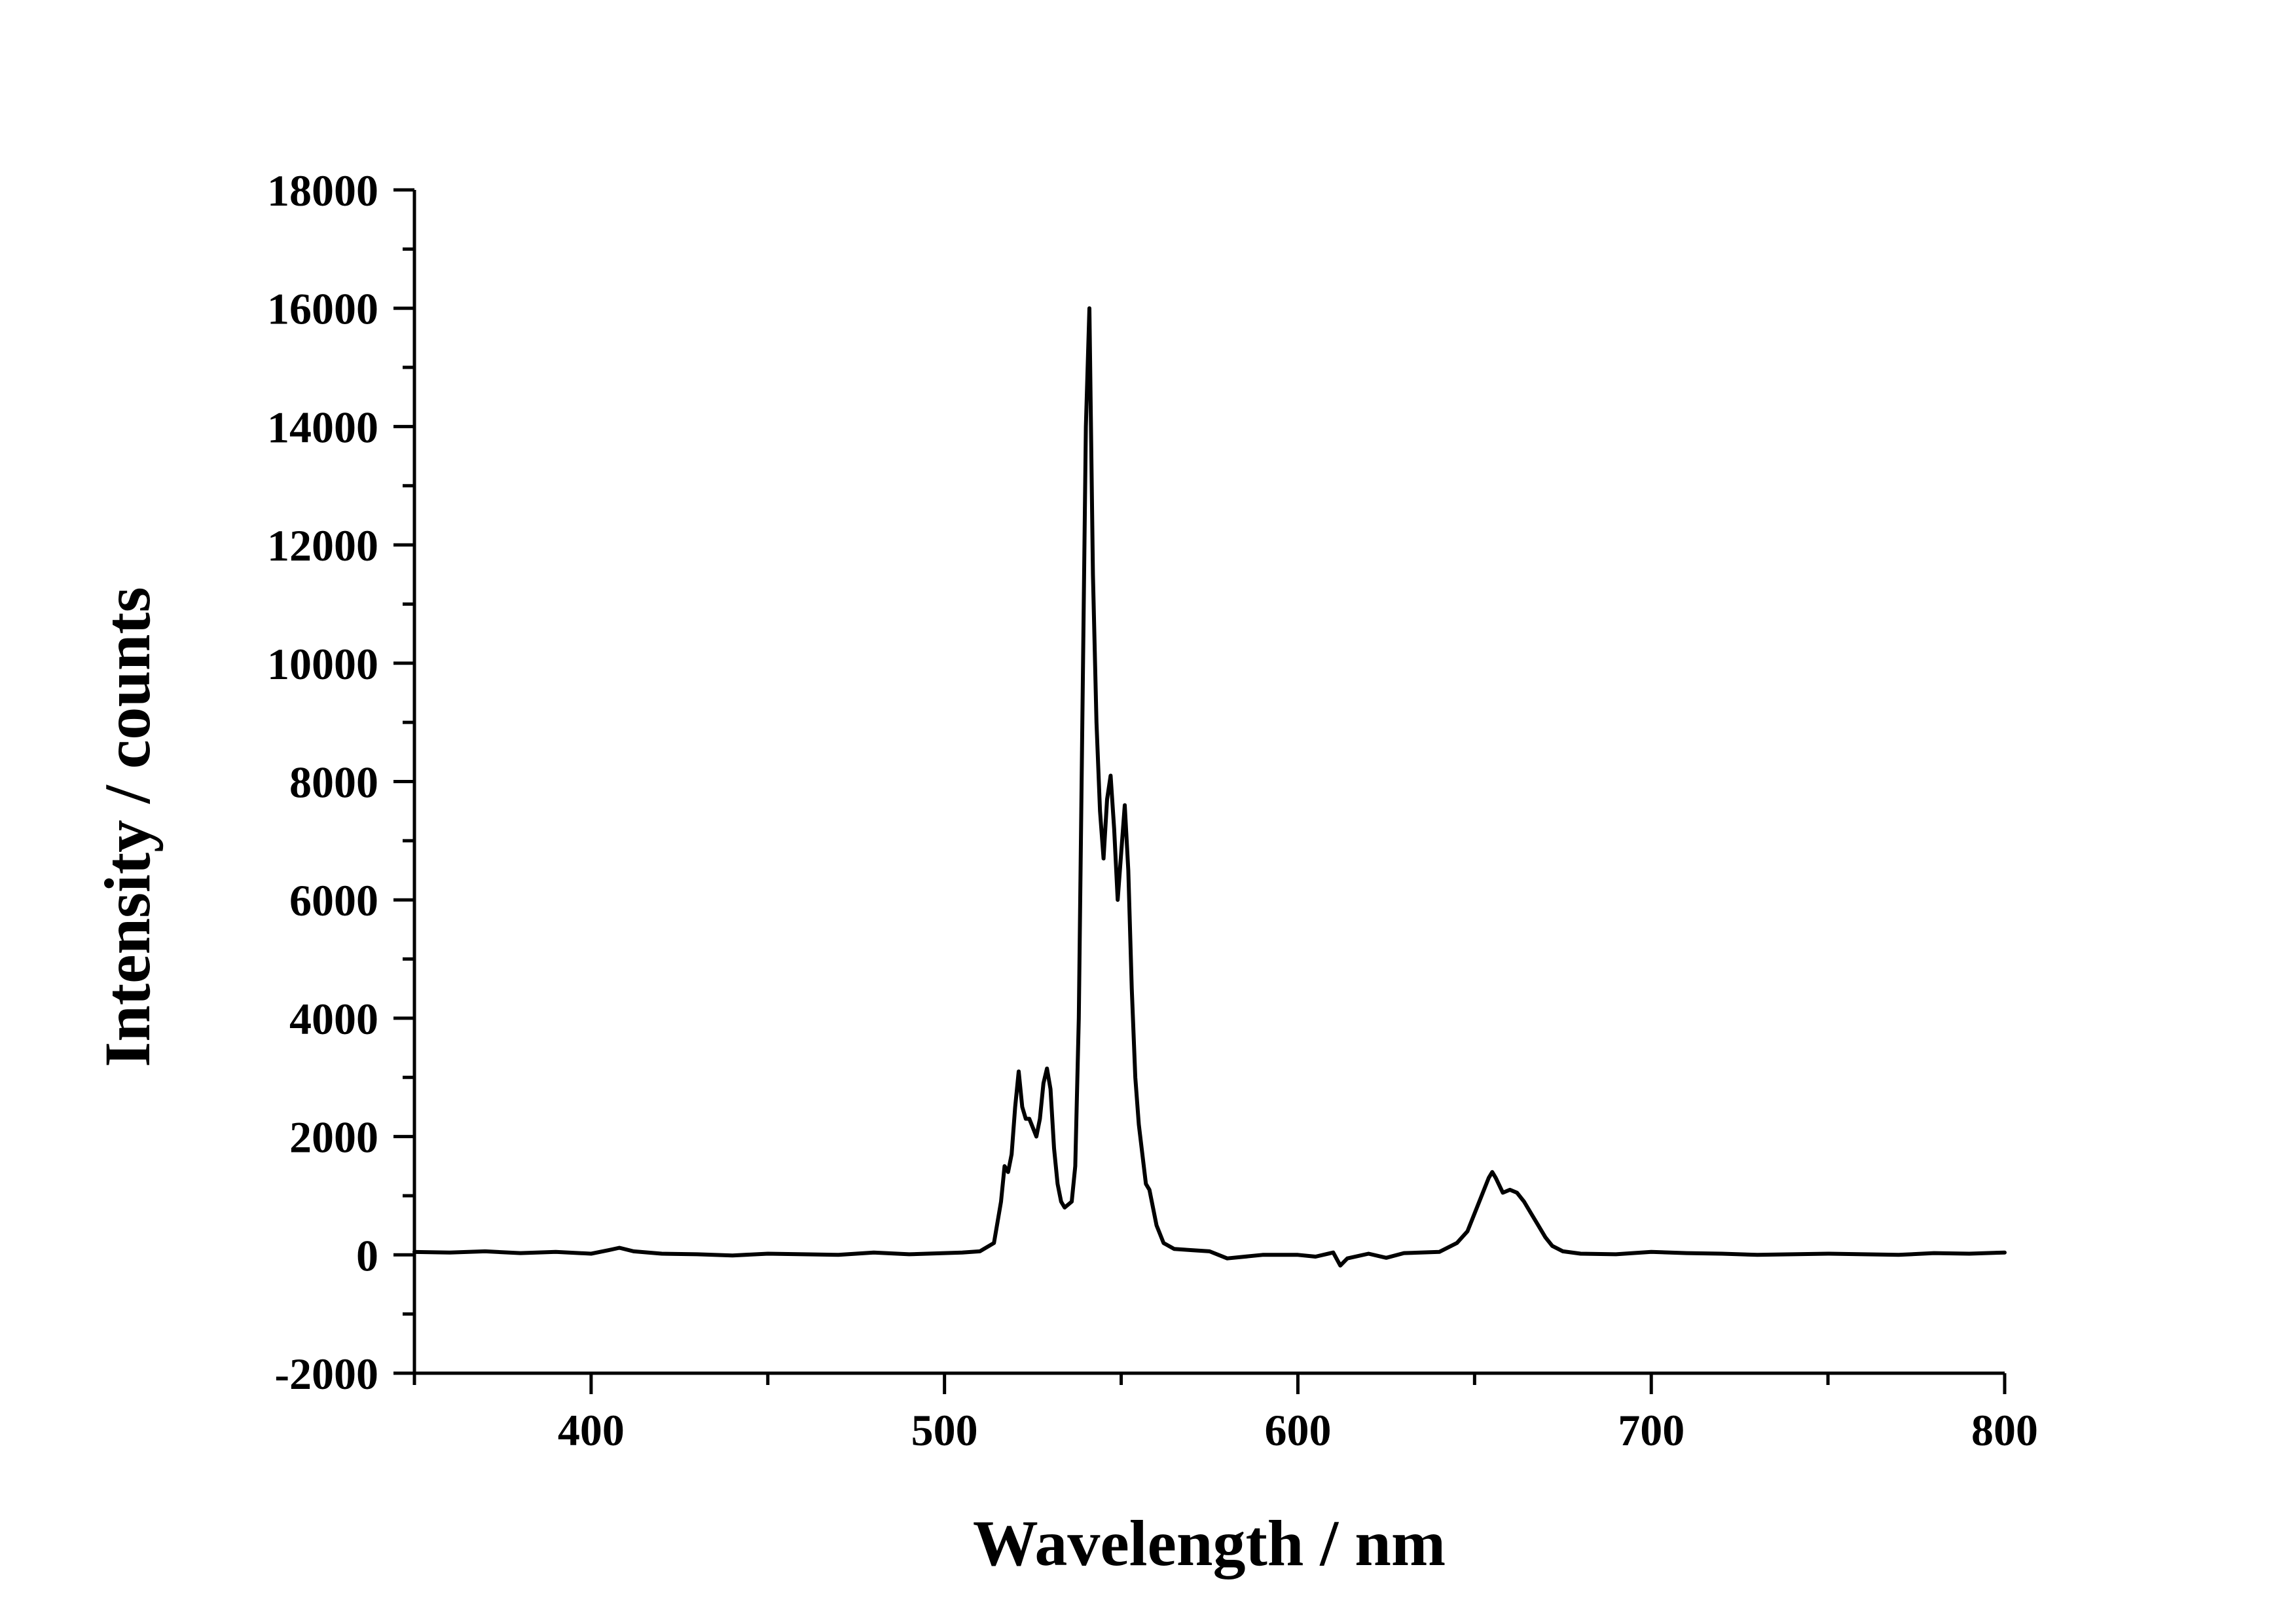 The width and height of the screenshot is (2296, 1624). Describe the element at coordinates (333, 782) in the screenshot. I see `y-tick-label: 8000` at that location.